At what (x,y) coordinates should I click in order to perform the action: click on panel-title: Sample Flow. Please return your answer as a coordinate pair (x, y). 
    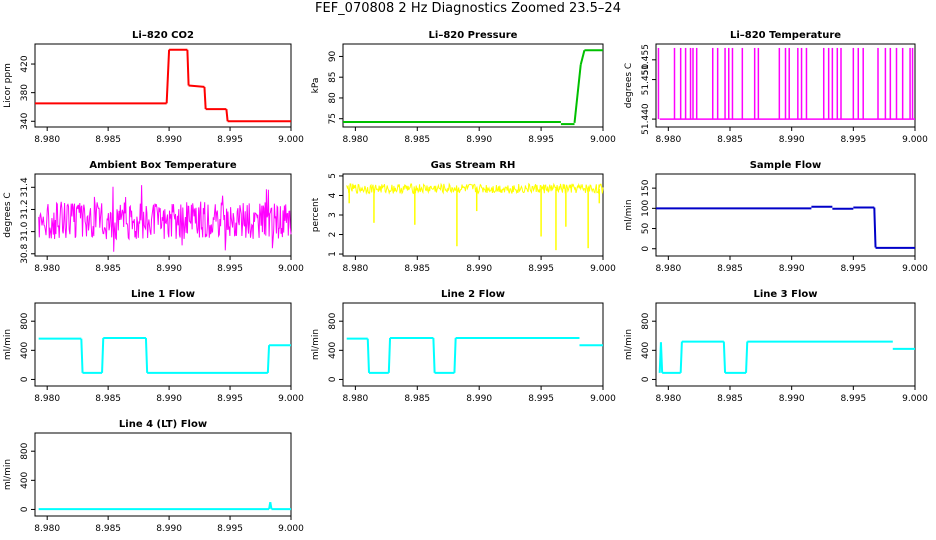
    Looking at the image, I should click on (786, 165).